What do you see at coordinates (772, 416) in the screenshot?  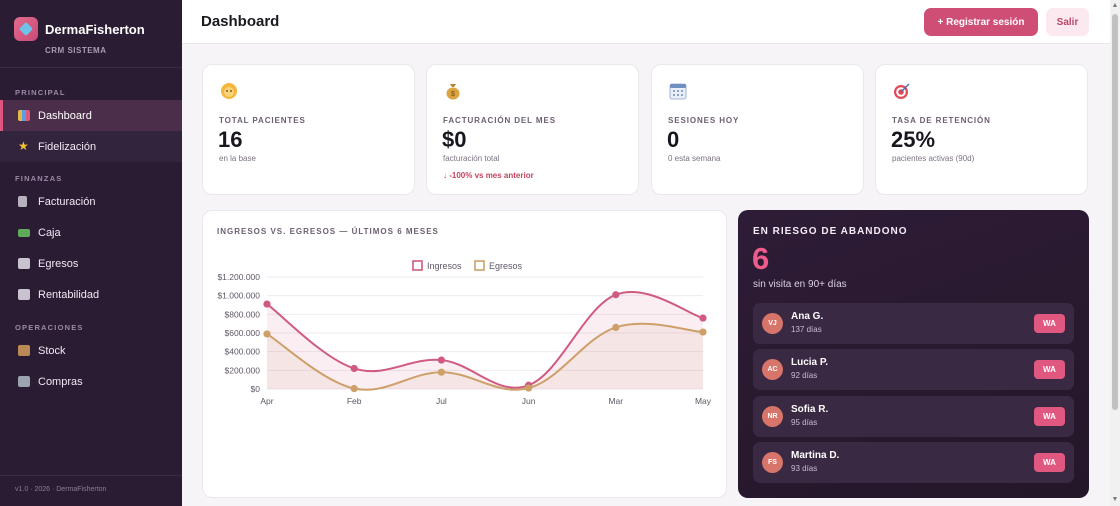 I see `avatar: NR` at bounding box center [772, 416].